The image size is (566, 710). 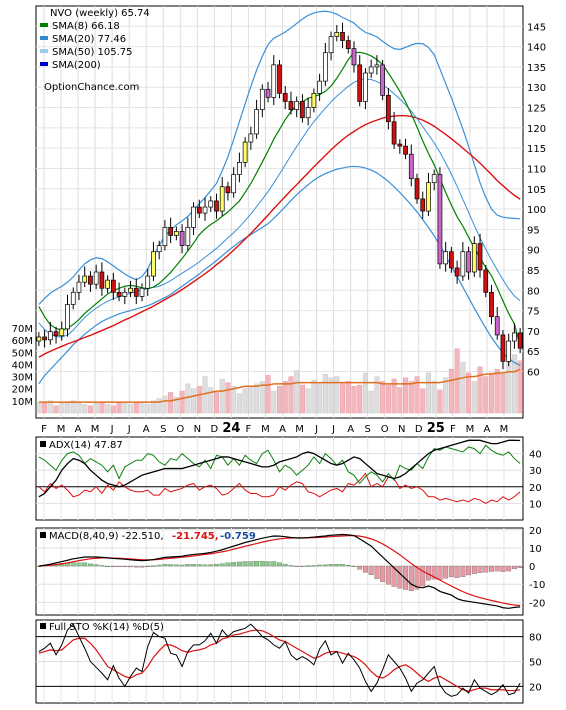 What do you see at coordinates (537, 585) in the screenshot?
I see `macd-tick-label: -10` at bounding box center [537, 585].